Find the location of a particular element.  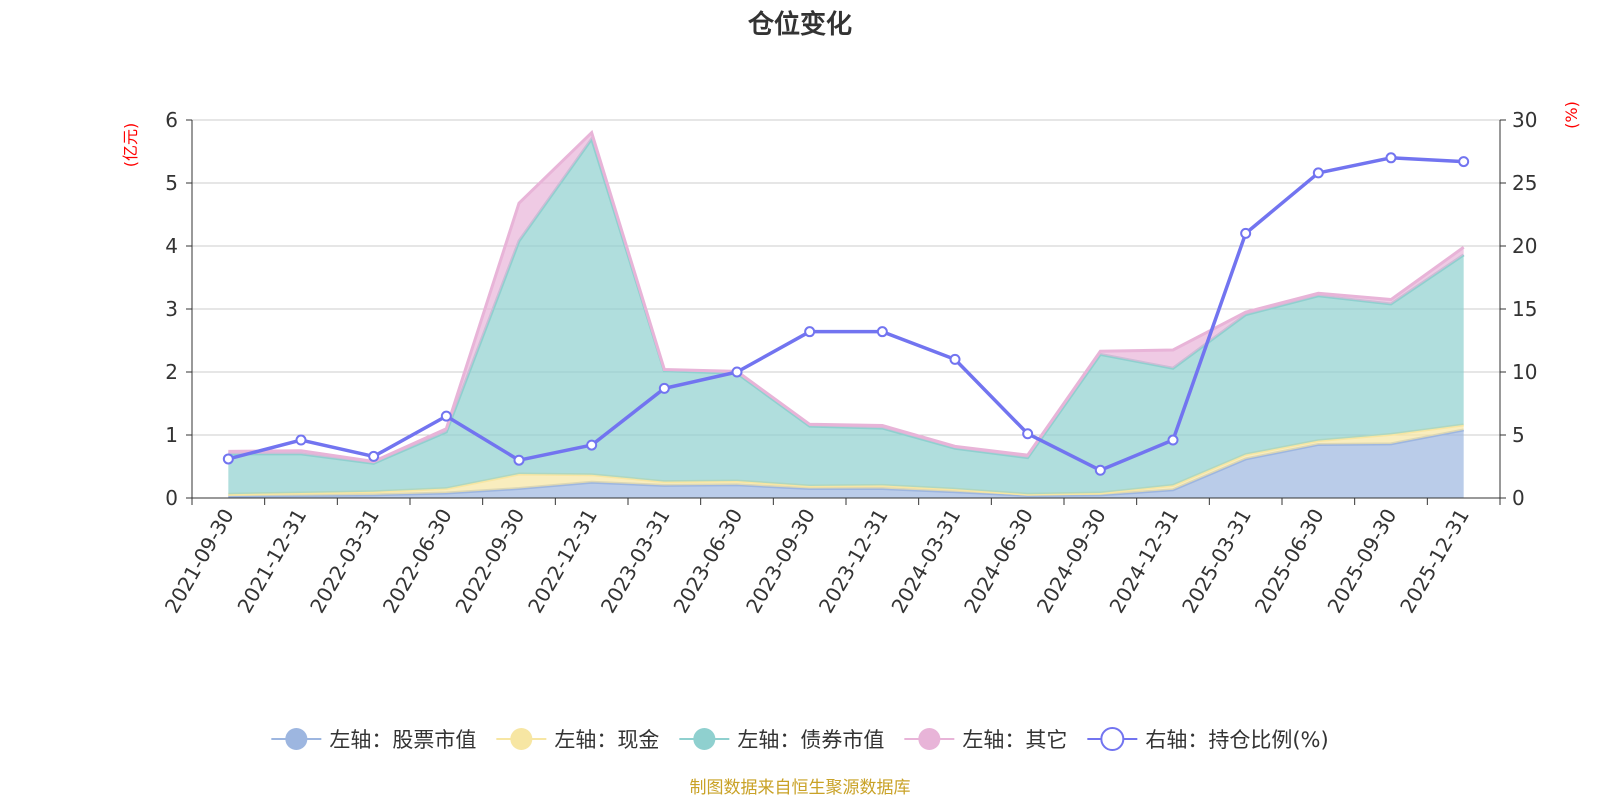

left-tick-label: 0 is located at coordinates (171, 498).